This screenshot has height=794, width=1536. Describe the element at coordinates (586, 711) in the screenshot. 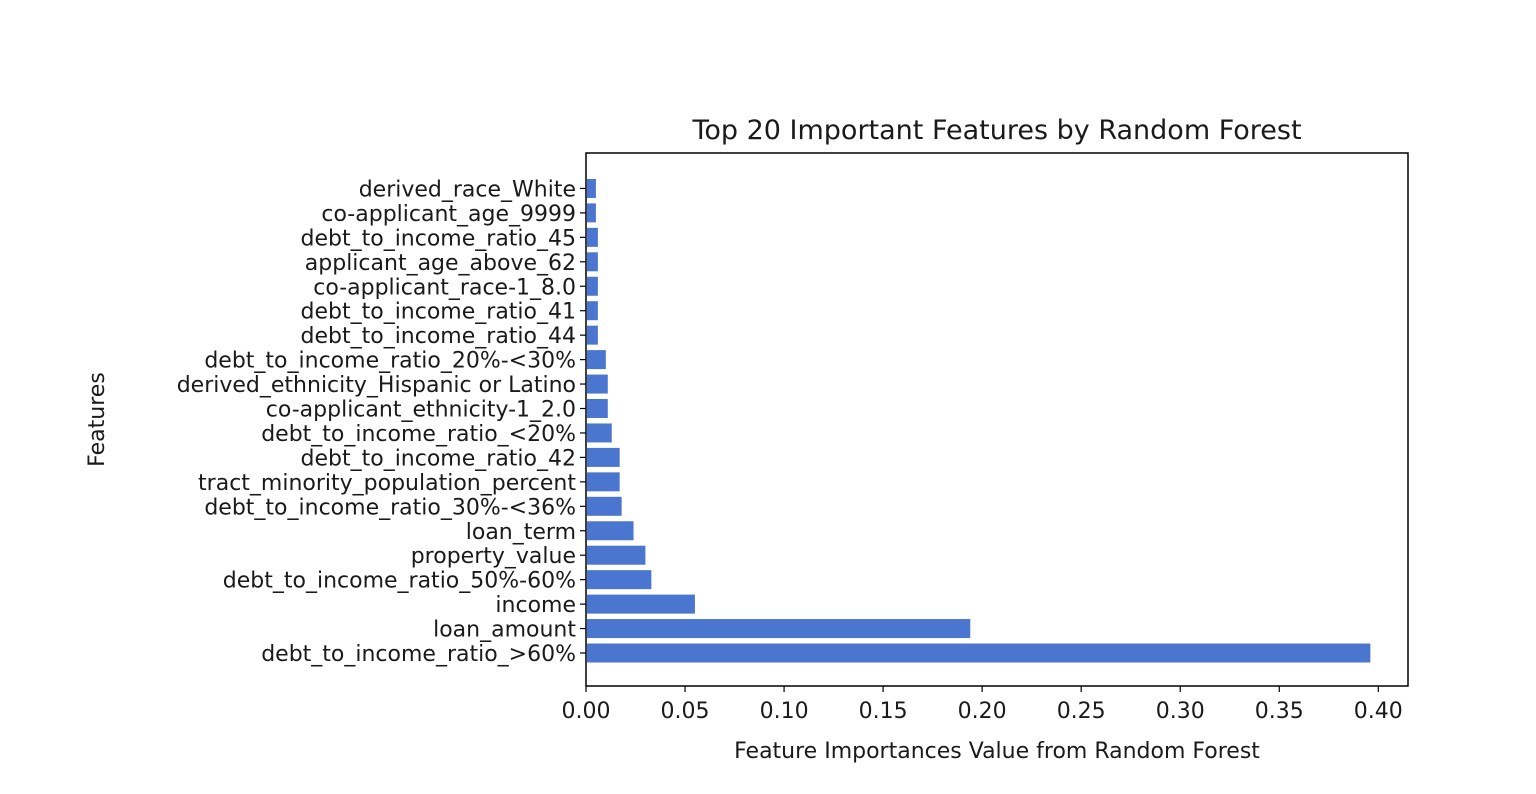

I see `x-tick-label: 0.00` at that location.